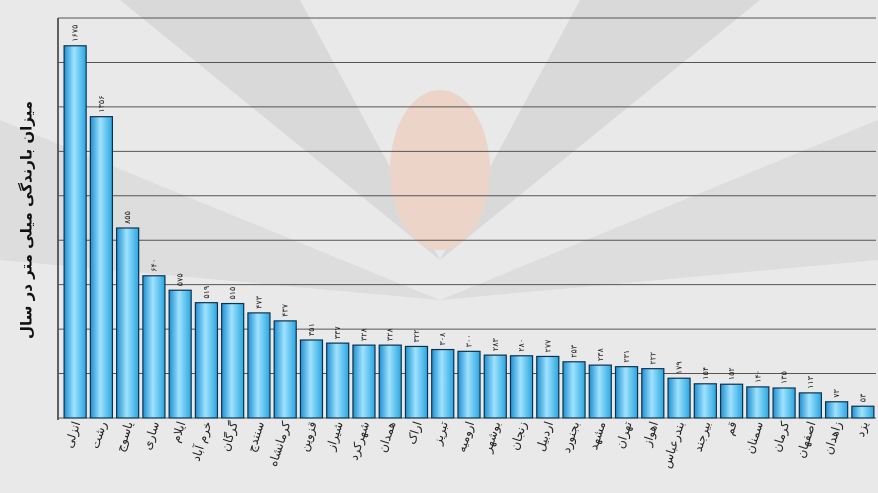  Describe the element at coordinates (153, 265) in the screenshot. I see `value-label: ۶۴۰` at that location.